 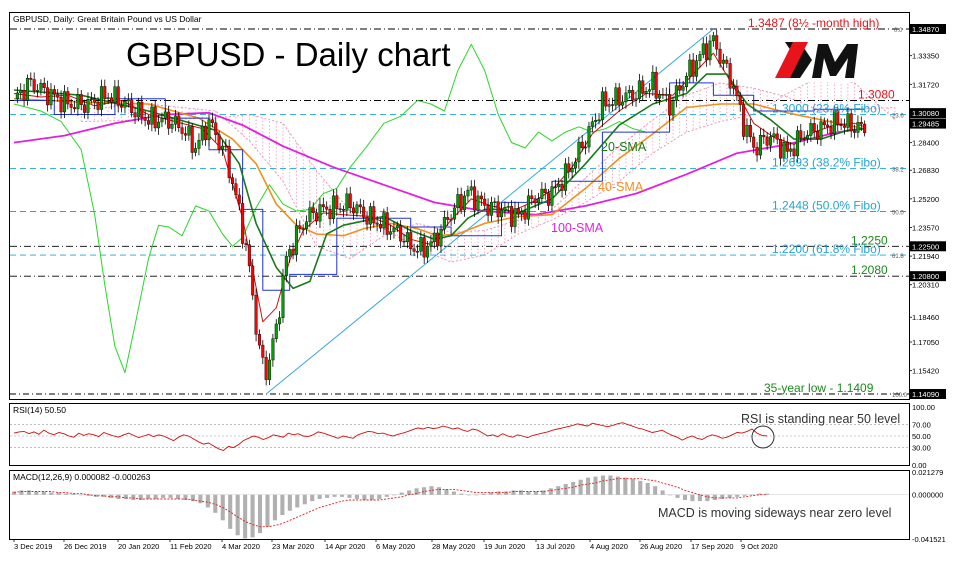 I want to click on xm-logo: XM, so click(x=819, y=61).